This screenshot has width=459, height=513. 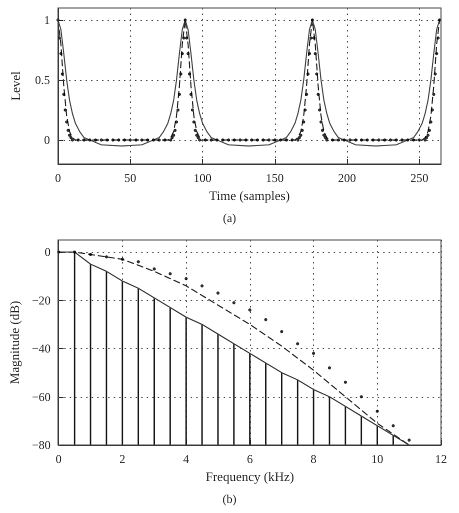 What do you see at coordinates (441, 459) in the screenshot?
I see `x-tick-label: 12` at bounding box center [441, 459].